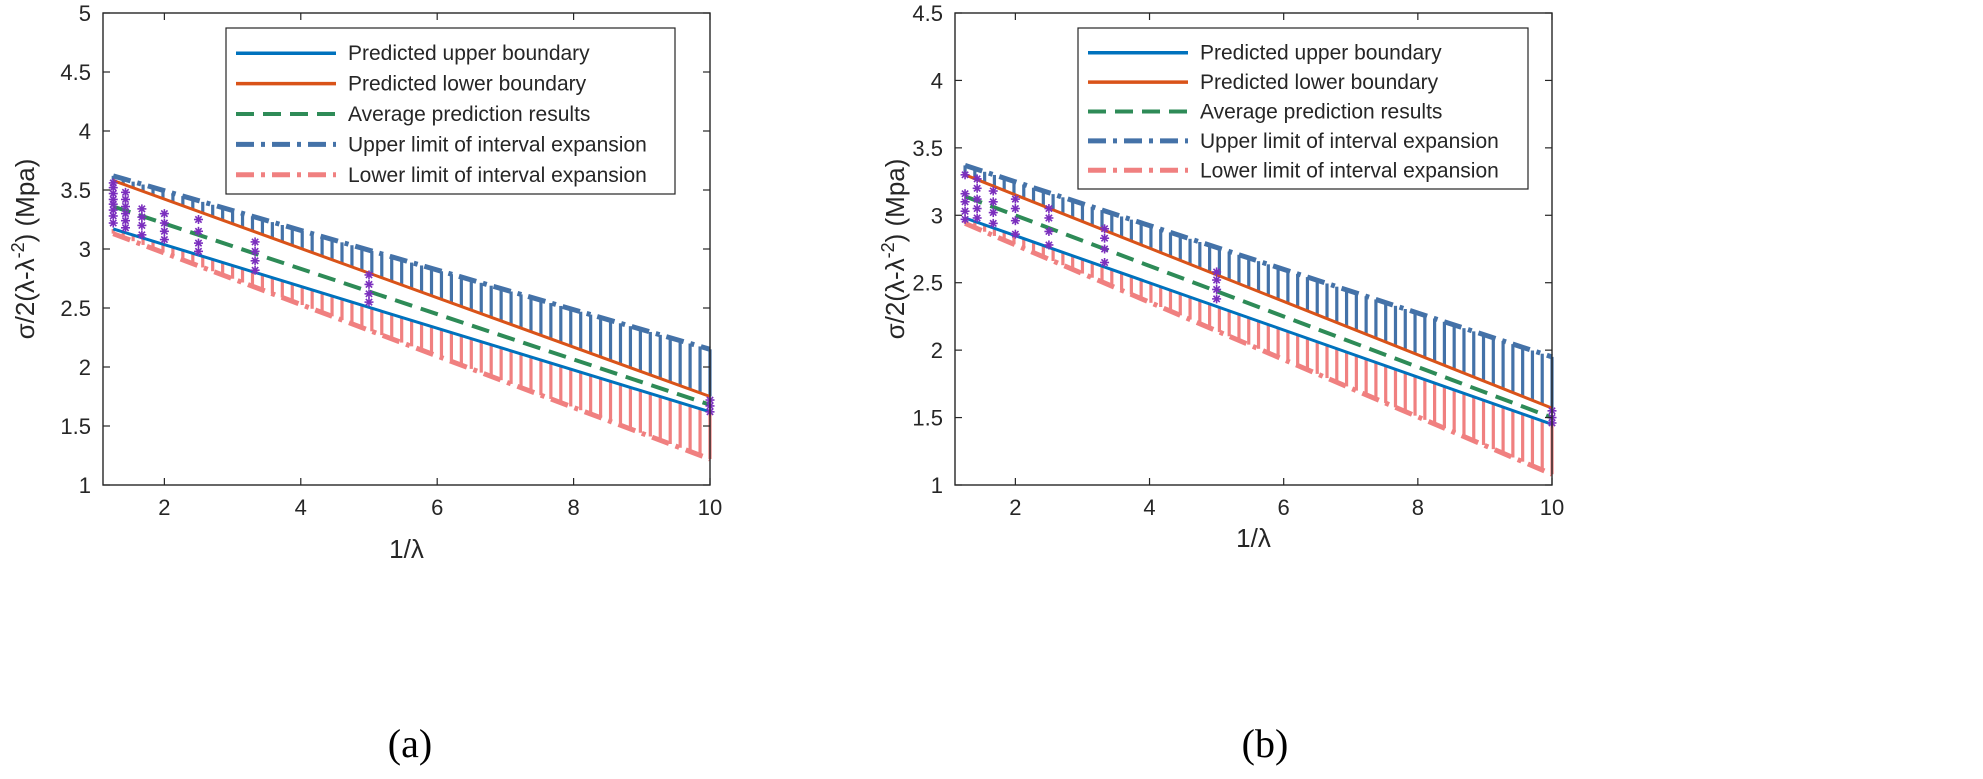 Image resolution: width=1983 pixels, height=779 pixels. Describe the element at coordinates (75, 426) in the screenshot. I see `y-tick-label: 1.5` at that location.